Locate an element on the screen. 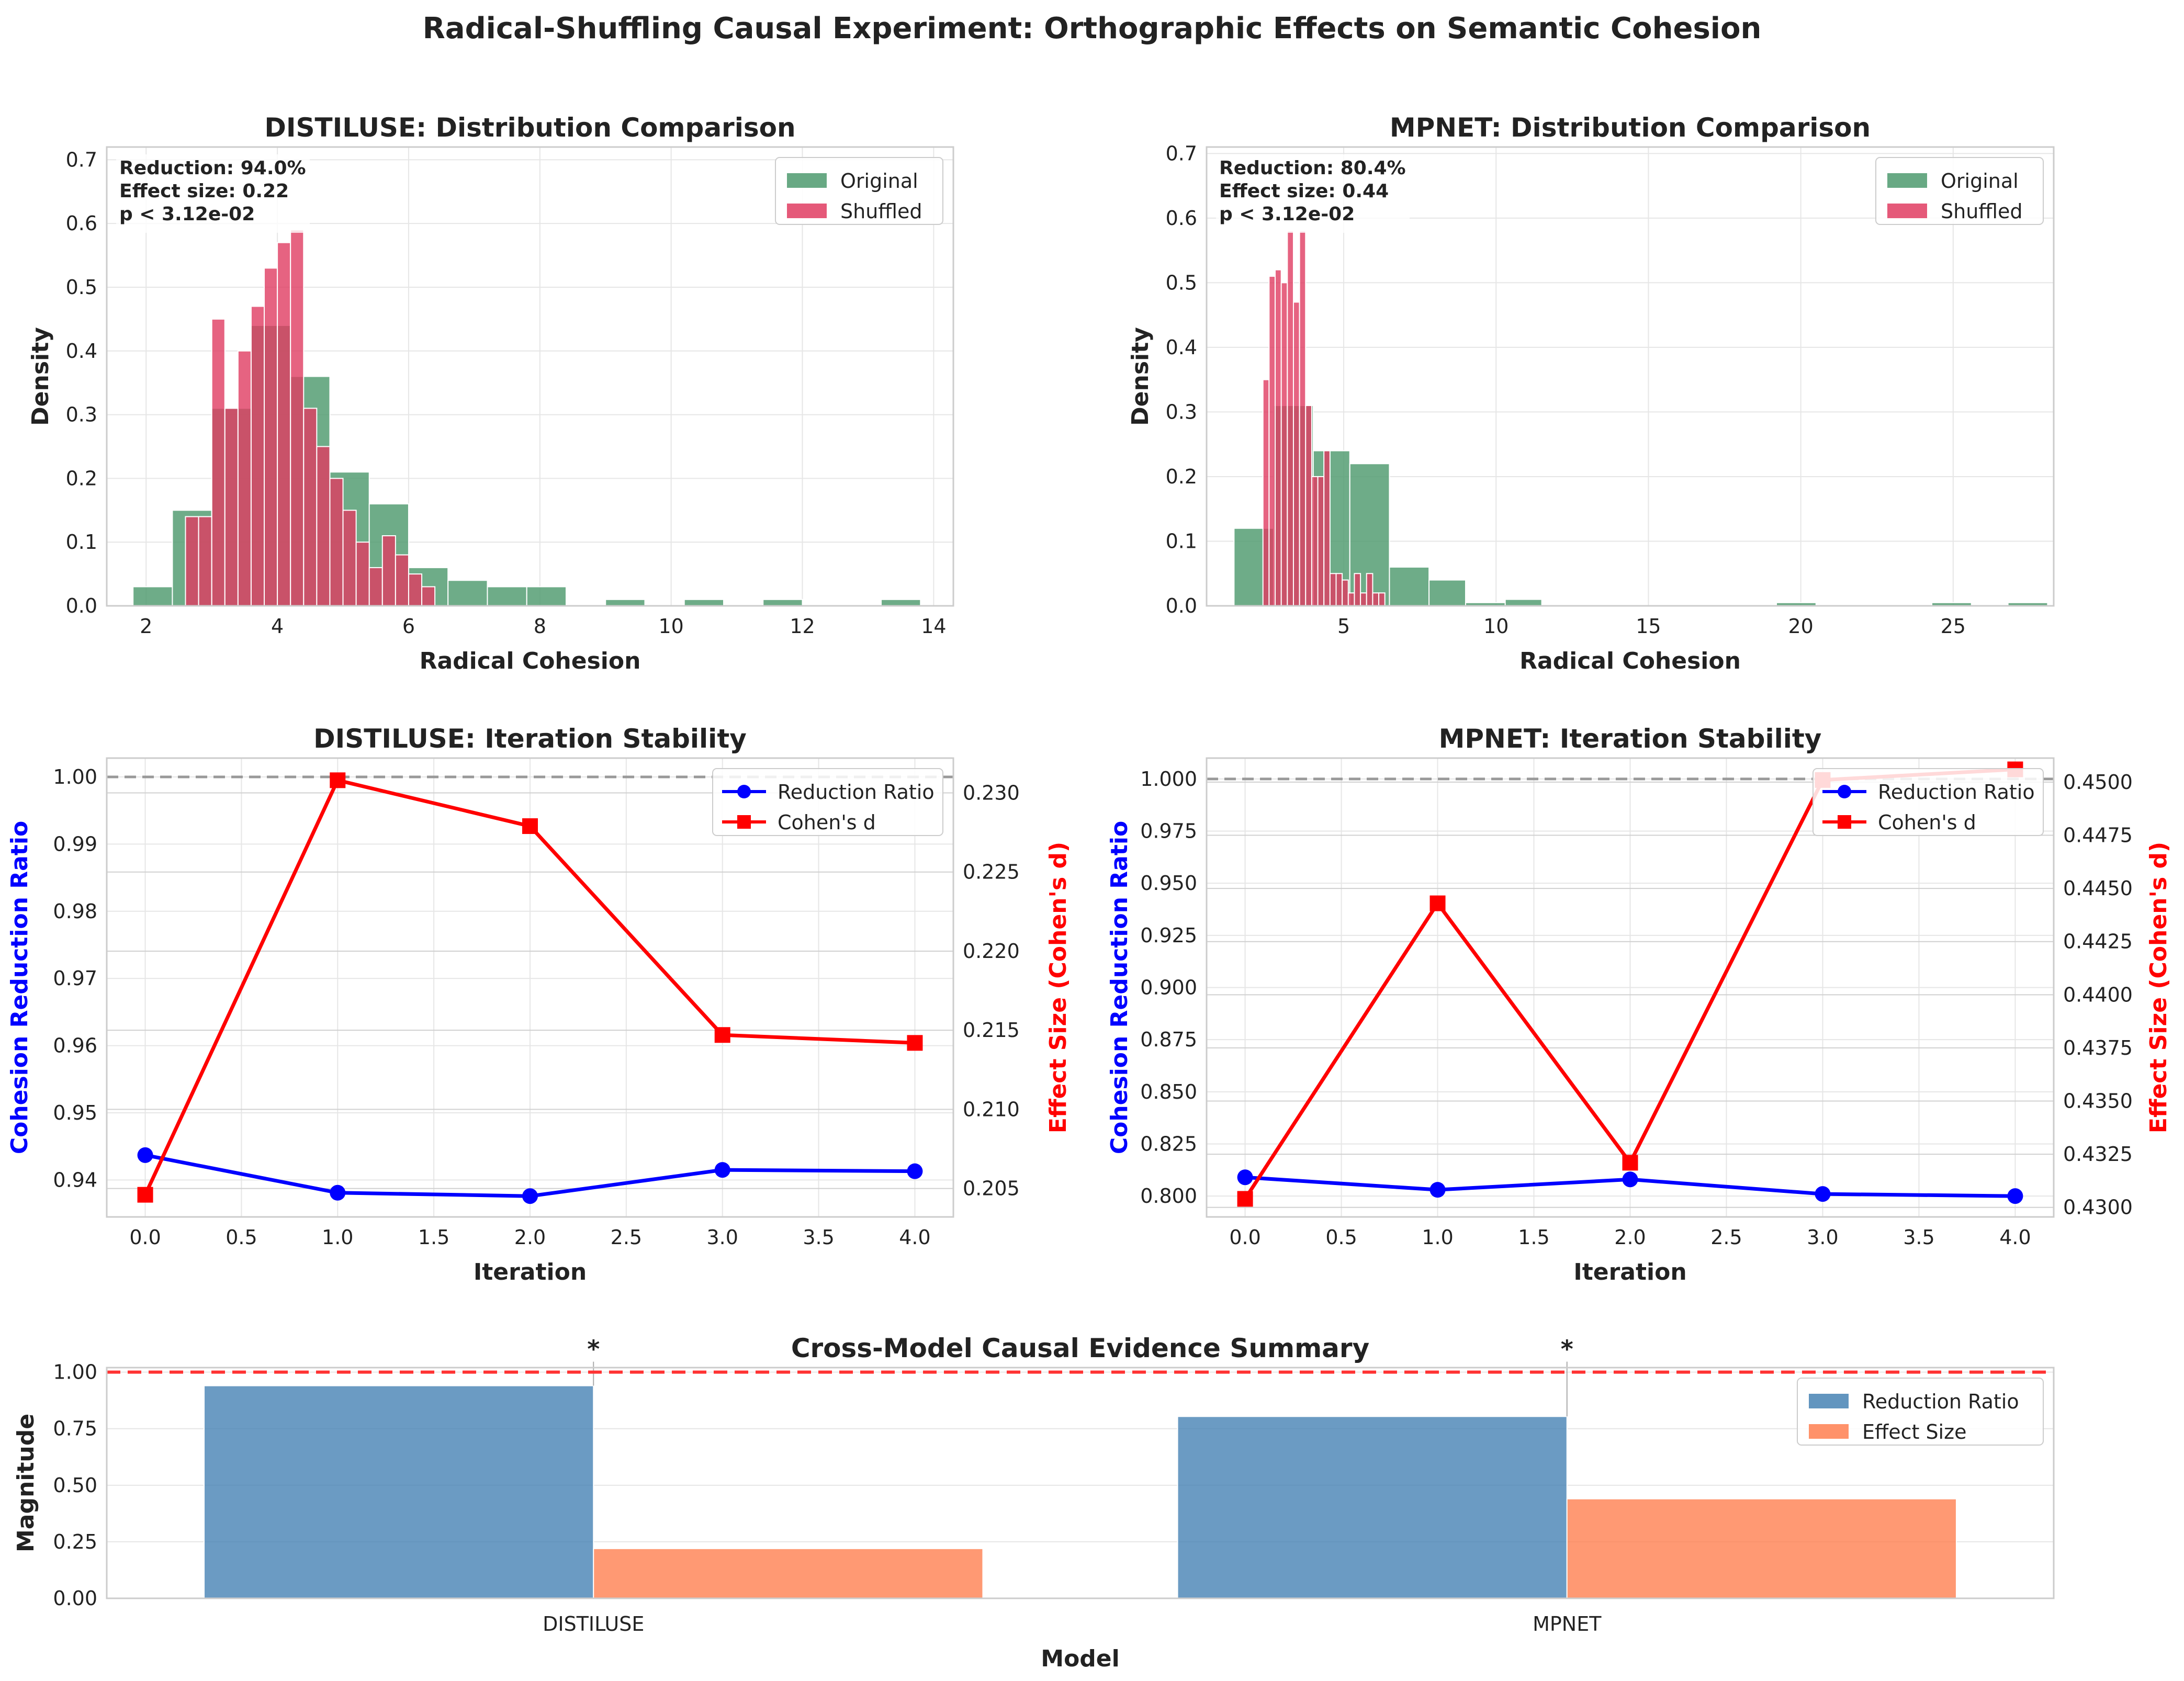  distiluse_stability-ytick-label: 0.96 is located at coordinates (75, 1045).